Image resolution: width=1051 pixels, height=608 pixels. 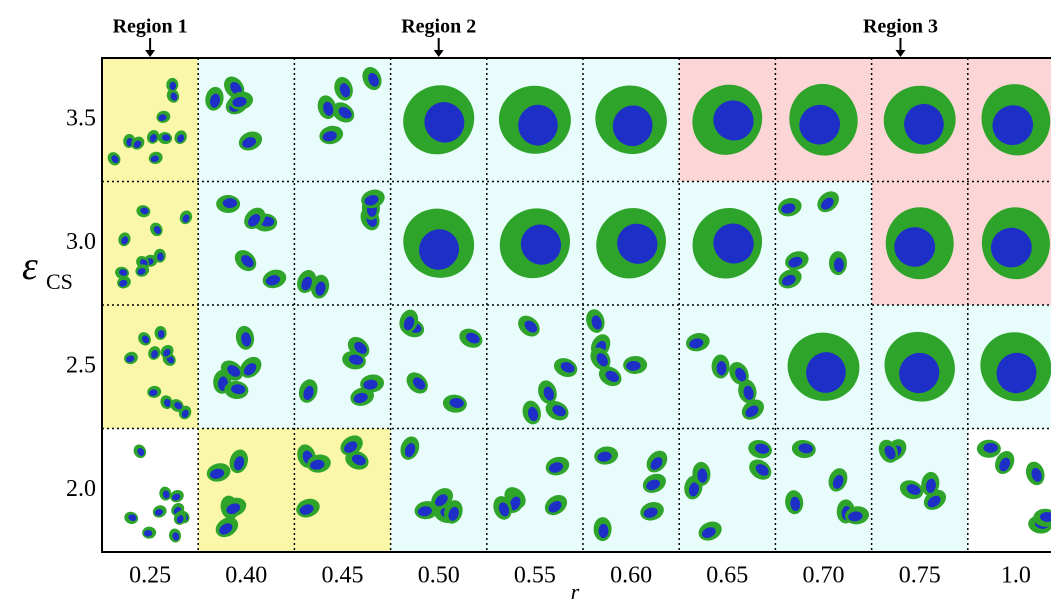 What do you see at coordinates (150, 27) in the screenshot?
I see `region-label: Region 1` at bounding box center [150, 27].